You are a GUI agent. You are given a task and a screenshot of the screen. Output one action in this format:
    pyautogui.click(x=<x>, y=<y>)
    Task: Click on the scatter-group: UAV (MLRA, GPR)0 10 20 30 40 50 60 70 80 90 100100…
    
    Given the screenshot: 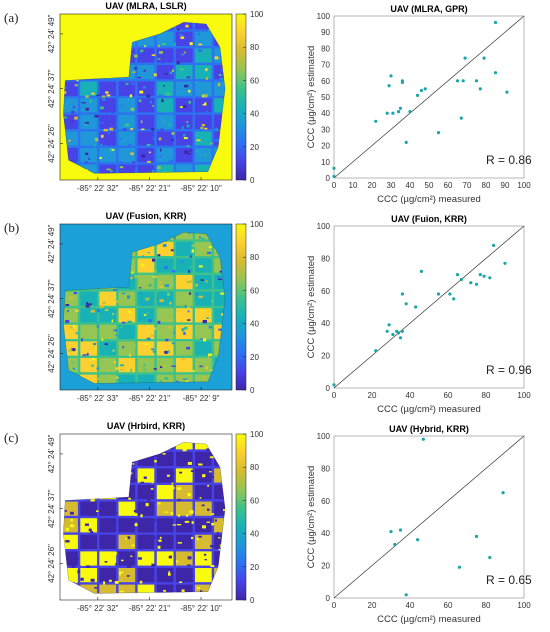 What is the action you would take?
    pyautogui.click(x=419, y=104)
    